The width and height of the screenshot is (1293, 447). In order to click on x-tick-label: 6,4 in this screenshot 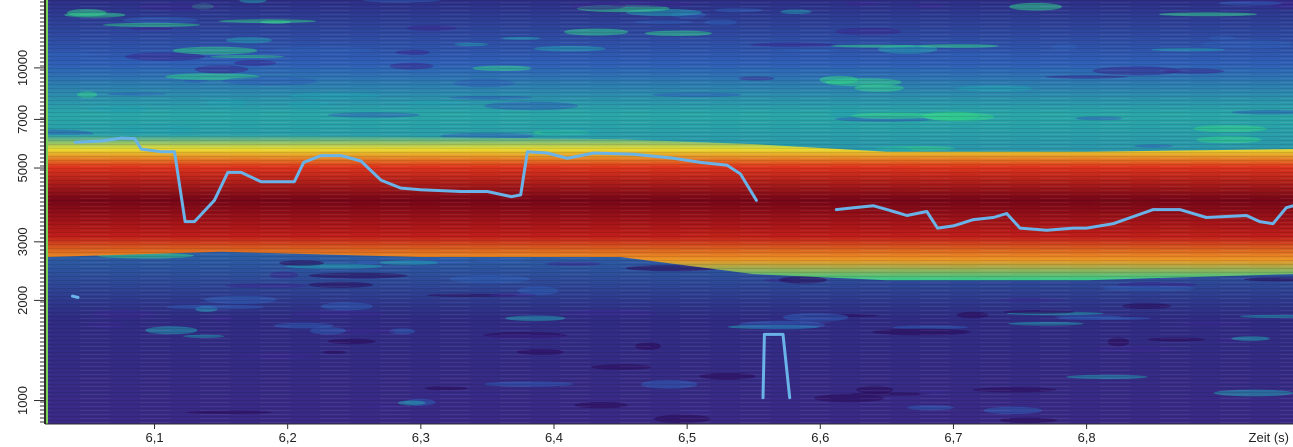, I will do `click(554, 437)`.